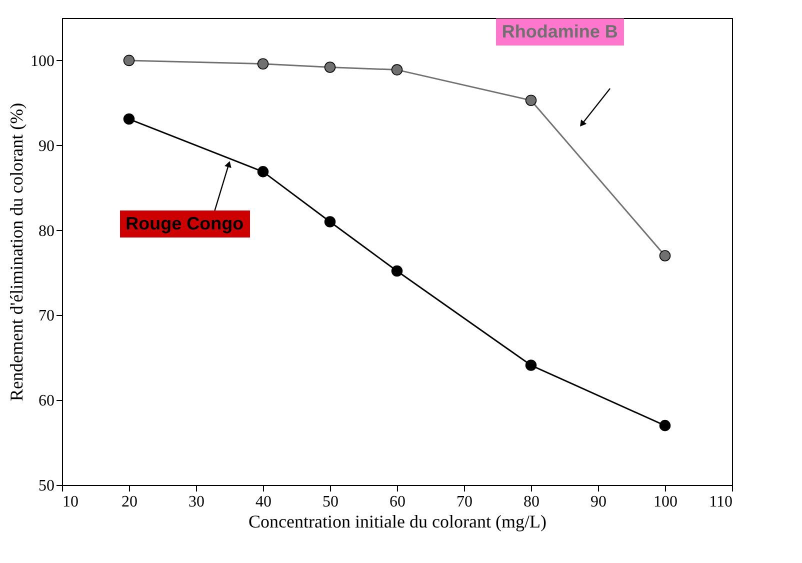  I want to click on x-tick-label: 80, so click(532, 502).